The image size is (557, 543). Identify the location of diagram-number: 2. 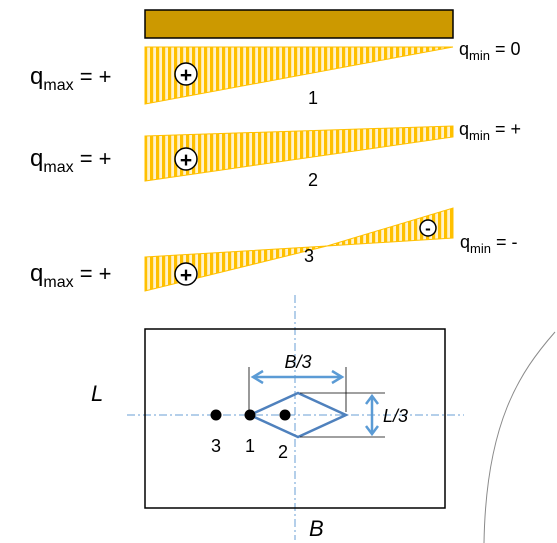
(313, 180).